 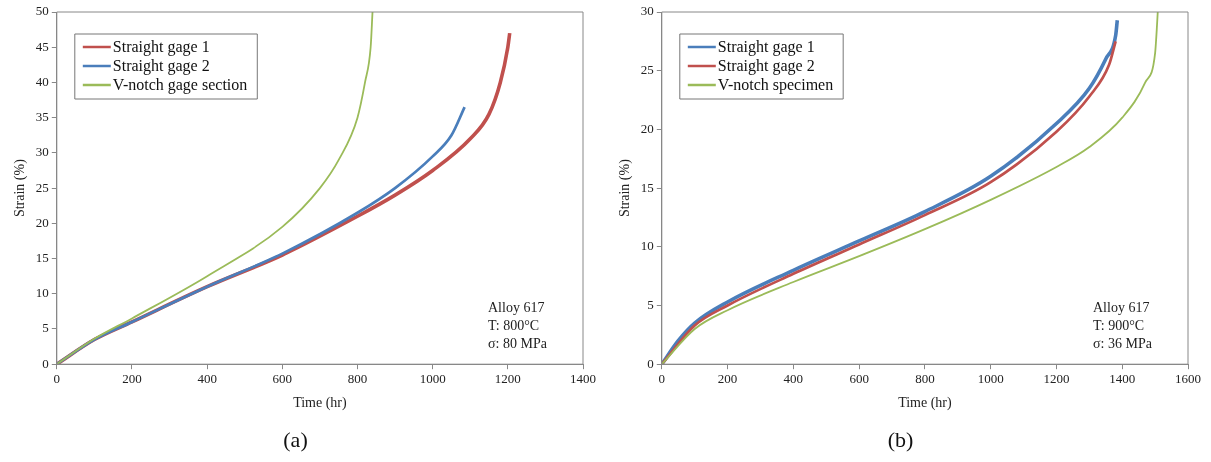 I want to click on annotation: T: 800°C, so click(x=514, y=326).